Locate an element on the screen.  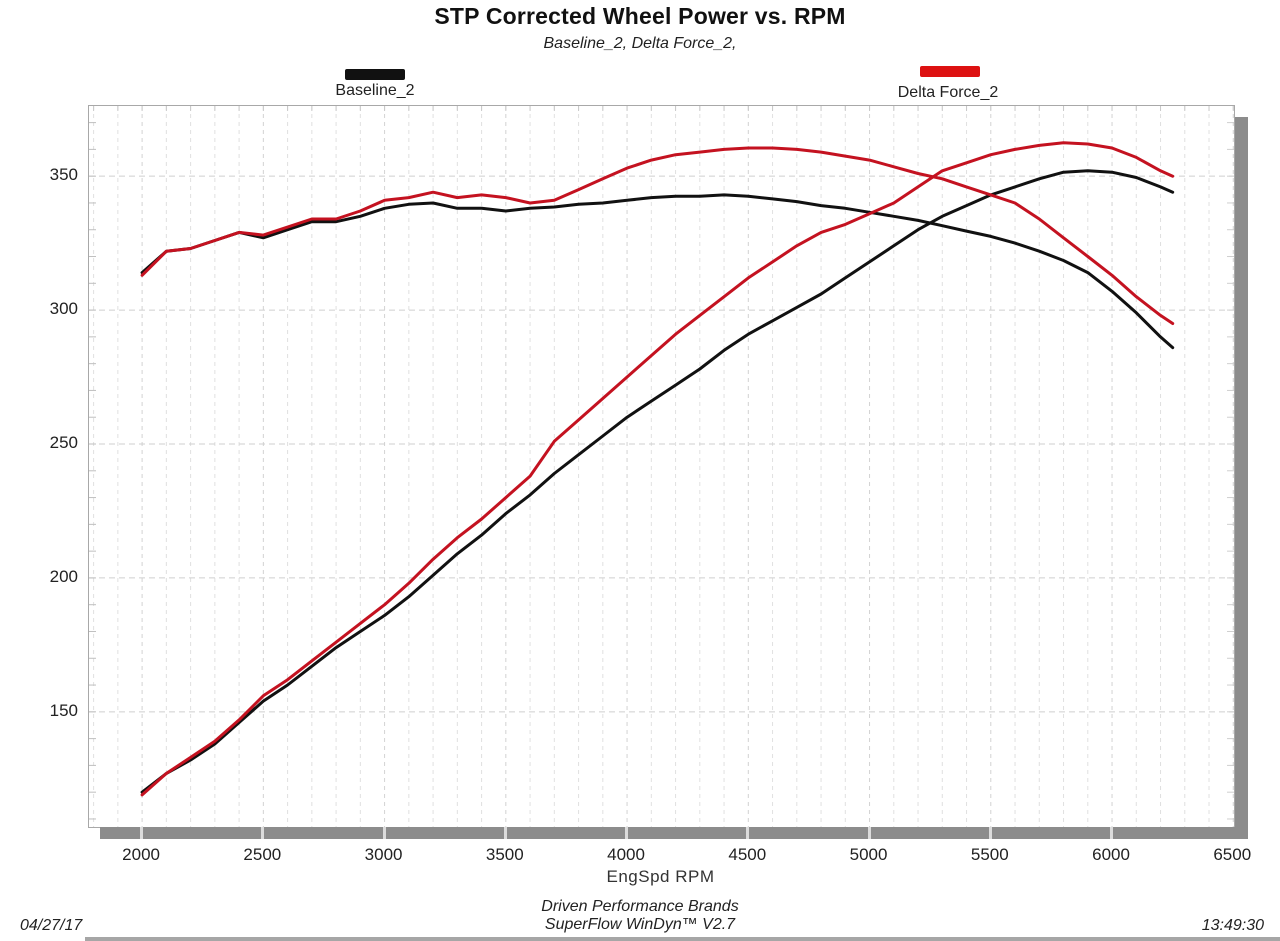
x-axis-label: EngSpd RPM is located at coordinates (660, 876).